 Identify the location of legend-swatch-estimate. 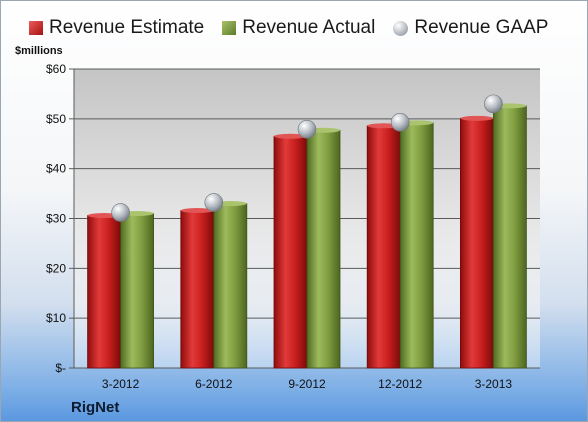
(36, 28).